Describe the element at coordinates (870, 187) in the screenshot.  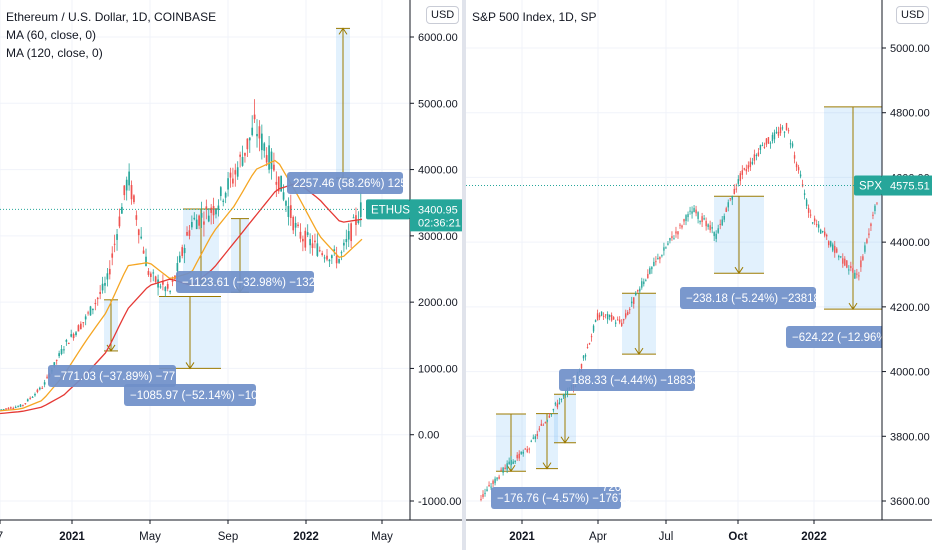
I see `symbol-tag-label: SPX` at that location.